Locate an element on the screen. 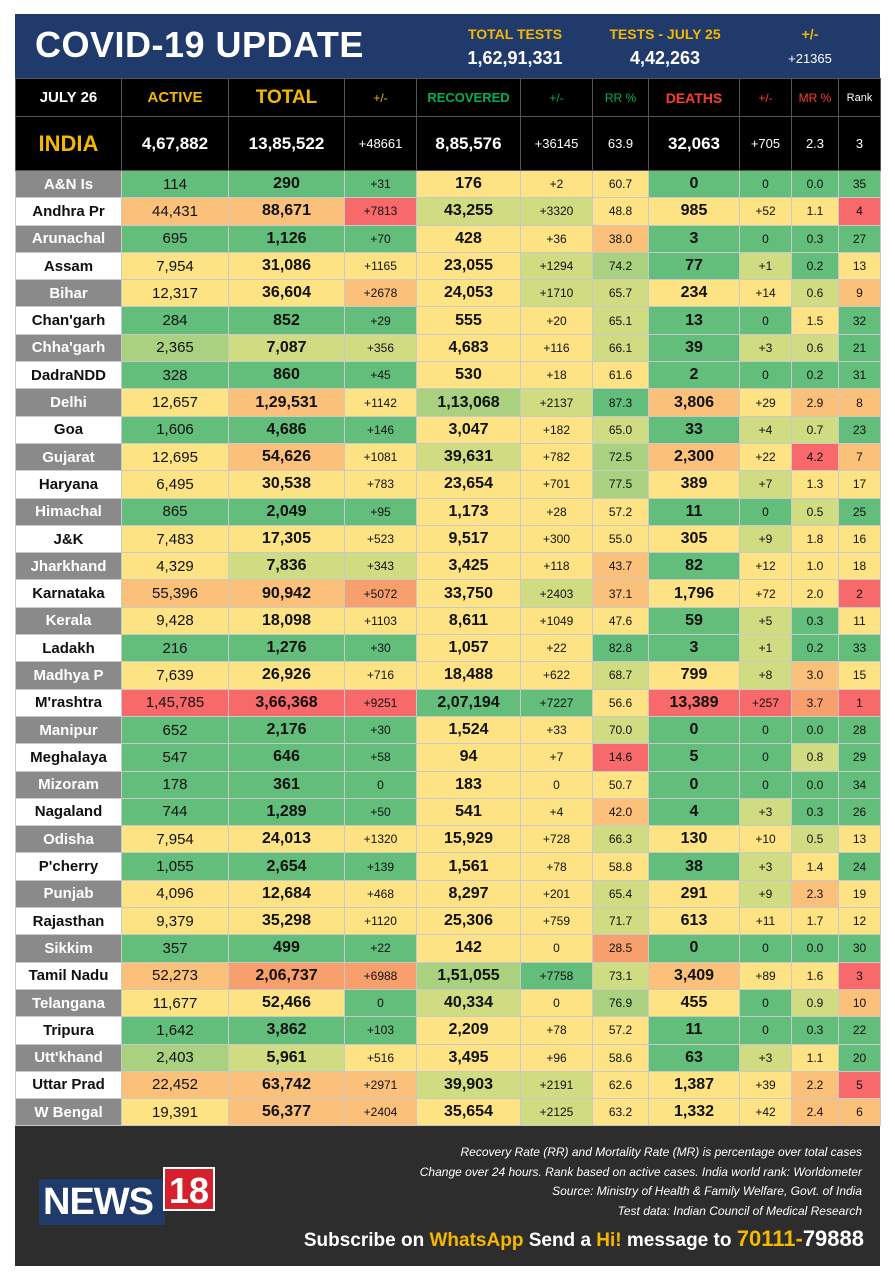 Image resolution: width=895 pixels, height=1280 pixels. cell-mr: 3.0 is located at coordinates (815, 675).